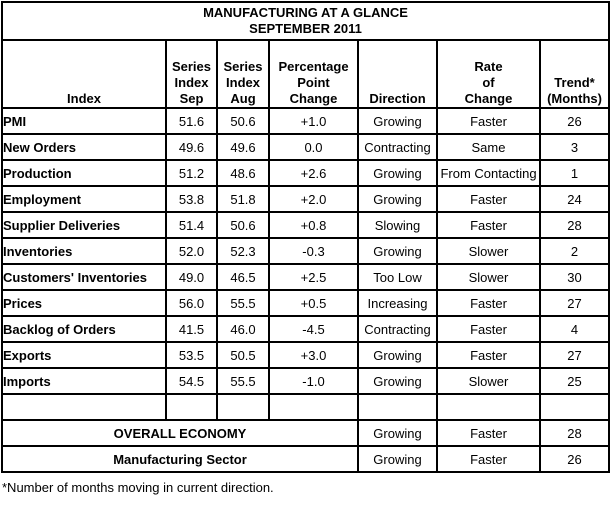 This screenshot has width=612, height=515. What do you see at coordinates (397, 277) in the screenshot?
I see `cell-direction: Too Low` at bounding box center [397, 277].